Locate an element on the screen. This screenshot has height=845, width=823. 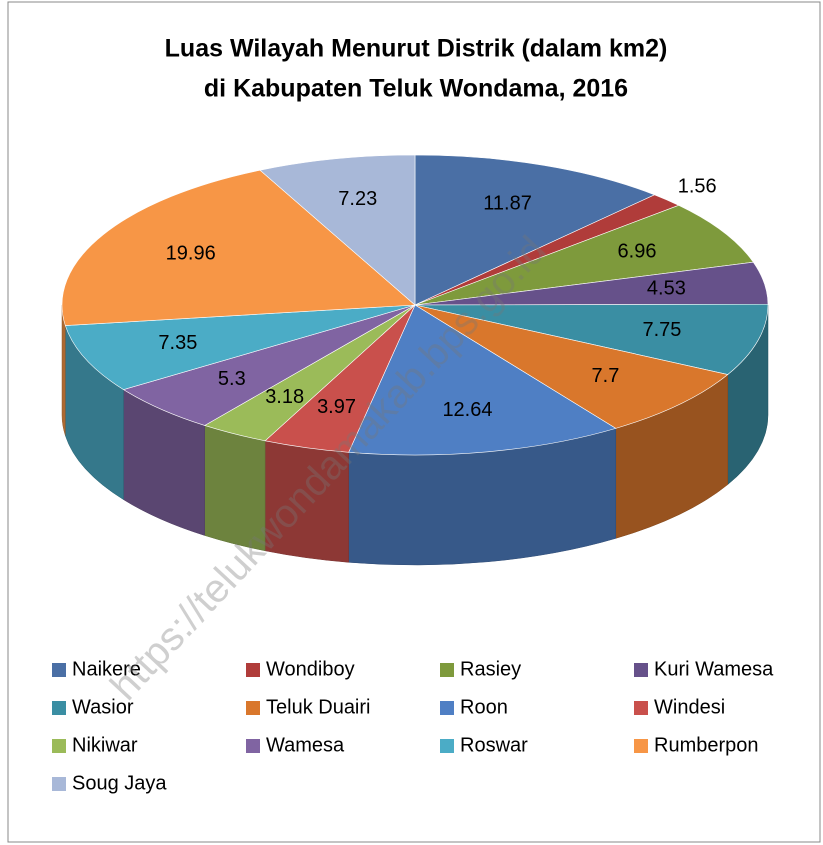
legend-label: Roswar is located at coordinates (494, 745).